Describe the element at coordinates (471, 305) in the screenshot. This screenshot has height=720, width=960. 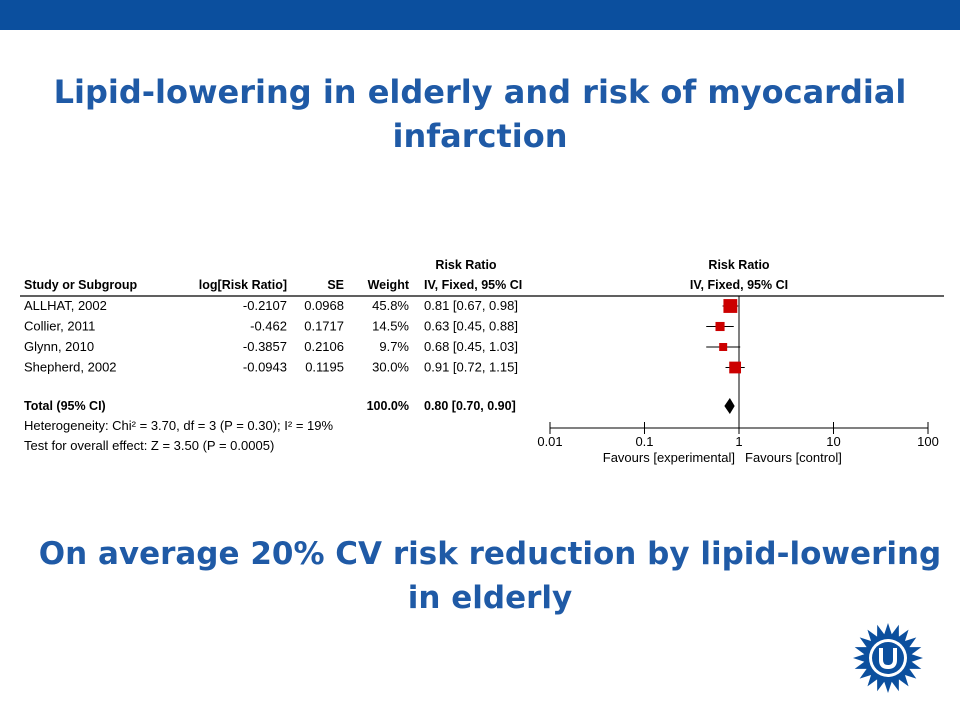
I see `study-ci: 0.81 [0.67, 0.98]` at that location.